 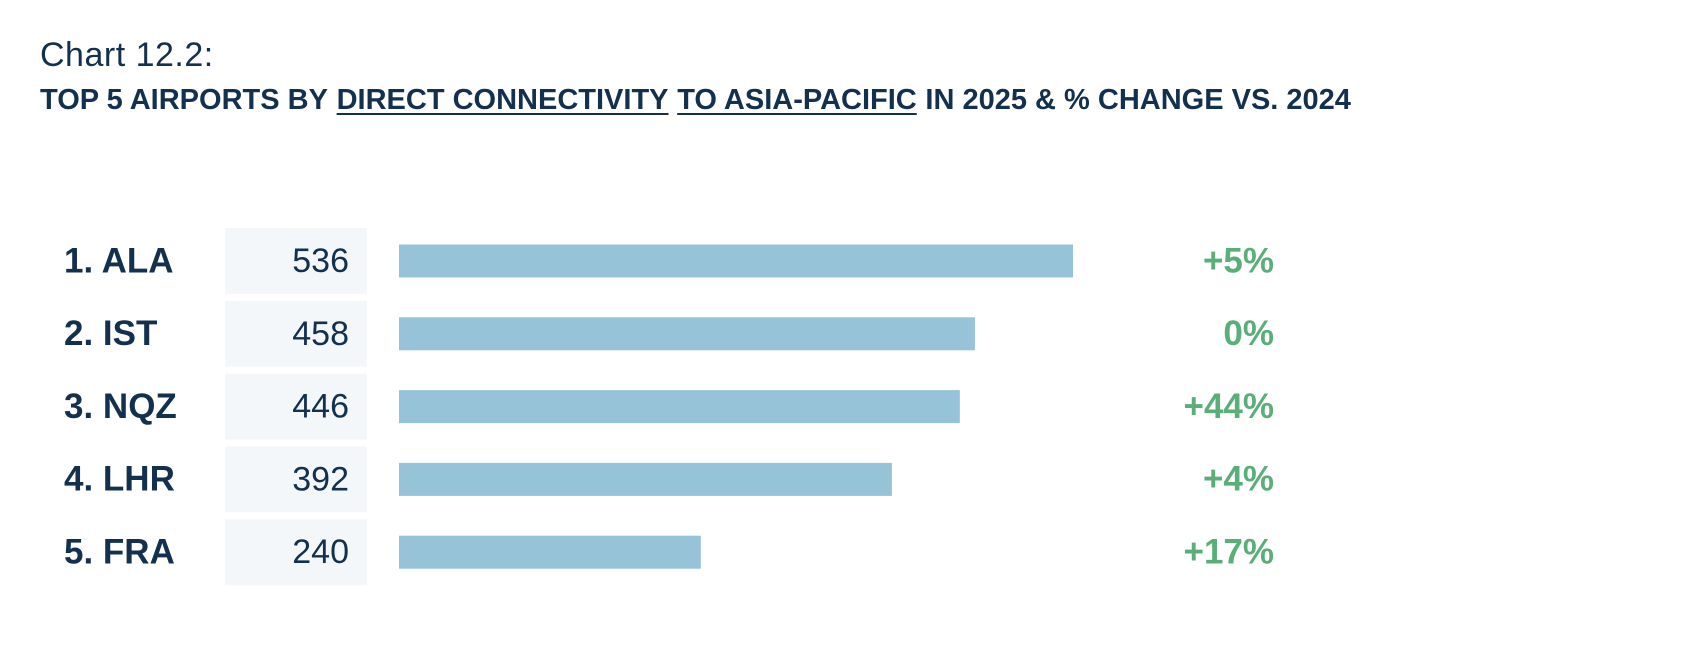 What do you see at coordinates (127, 55) in the screenshot?
I see `chart-label: Chart 12.2:` at bounding box center [127, 55].